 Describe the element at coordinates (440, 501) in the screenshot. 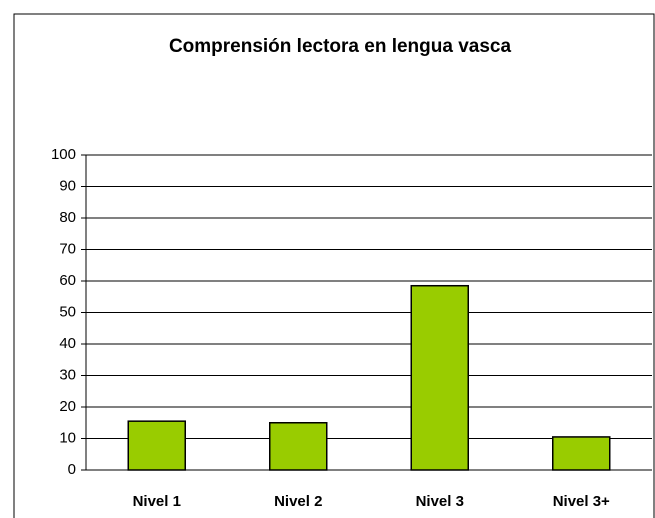

I see `x-tick-label: Nivel 3` at that location.